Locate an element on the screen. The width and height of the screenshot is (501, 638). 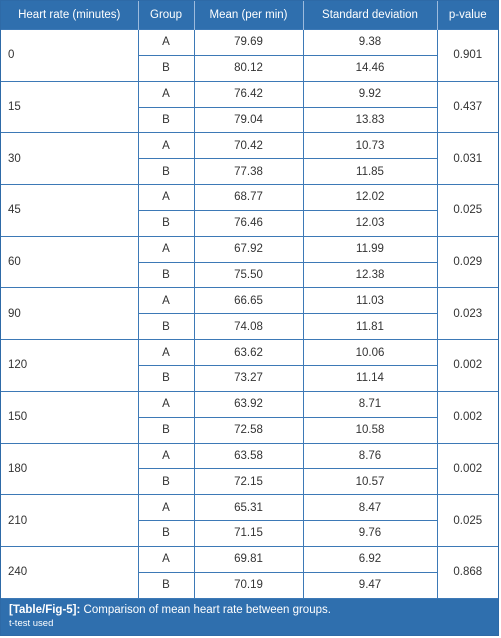
sd-cell: 10.58 is located at coordinates (369, 430).